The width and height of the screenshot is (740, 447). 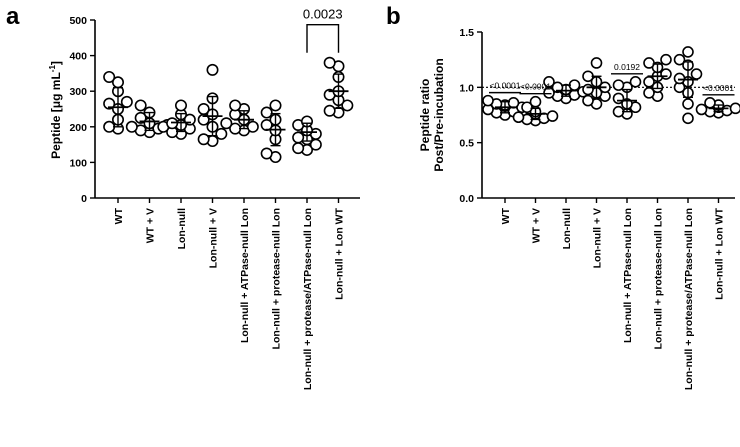 I want to click on y-tick-label: 0, so click(x=84, y=199).